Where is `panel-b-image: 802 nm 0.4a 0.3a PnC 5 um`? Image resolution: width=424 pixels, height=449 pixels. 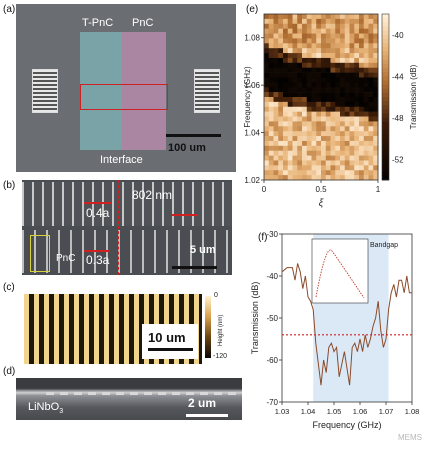 panel-b-image: 802 nm 0.4a 0.3a PnC 5 um is located at coordinates (127, 227).